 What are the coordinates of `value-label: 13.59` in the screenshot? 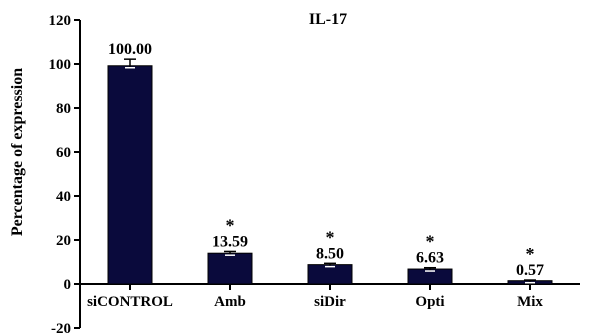 It's located at (230, 241).